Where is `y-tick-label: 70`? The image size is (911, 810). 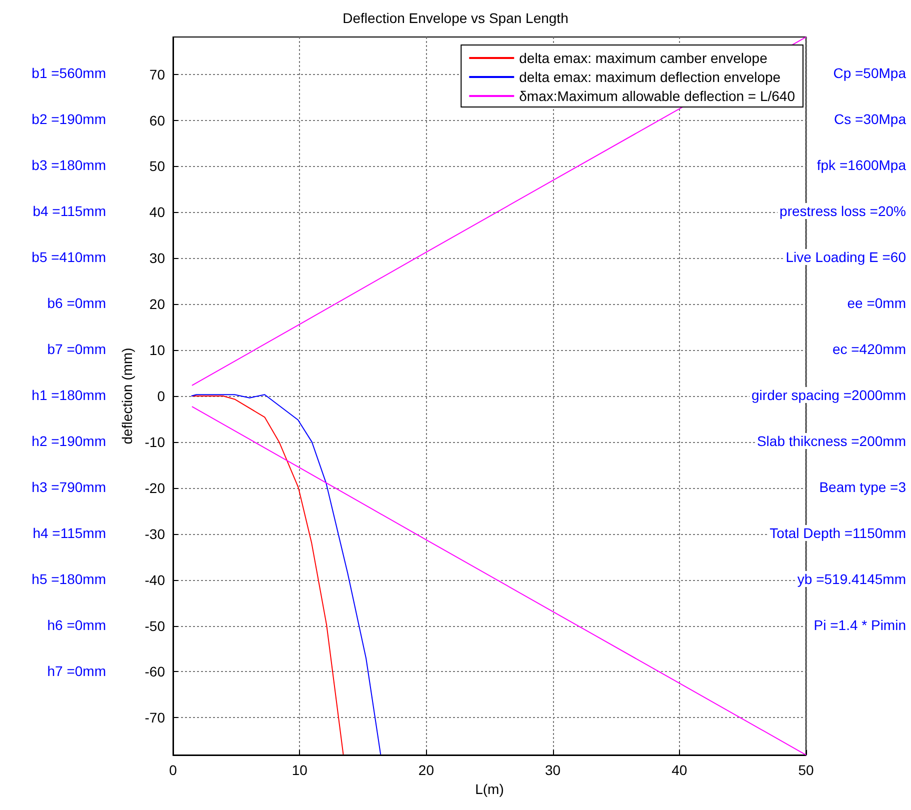 y-tick-label: 70 is located at coordinates (157, 74).